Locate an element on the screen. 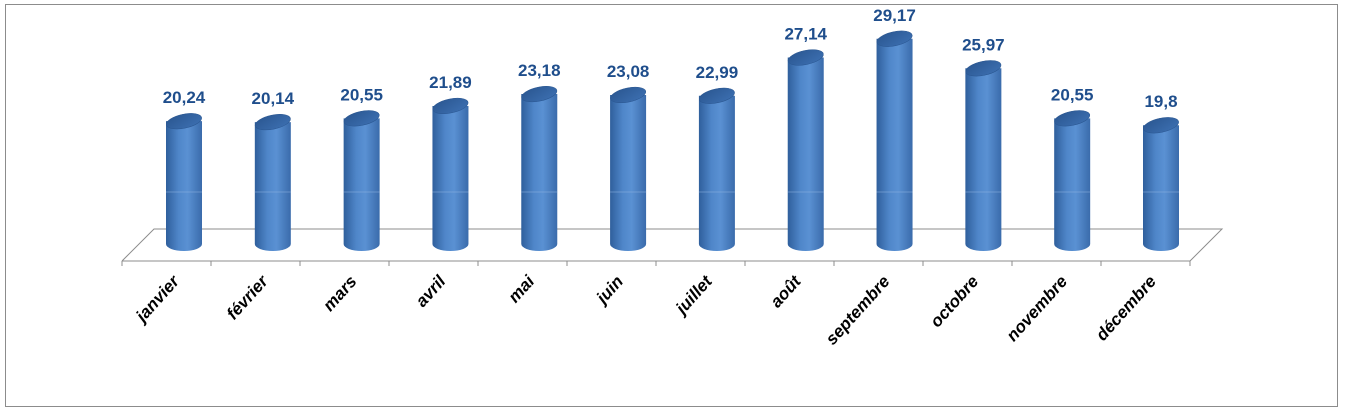 The height and width of the screenshot is (417, 1345). bar-septembre is located at coordinates (894, 141).